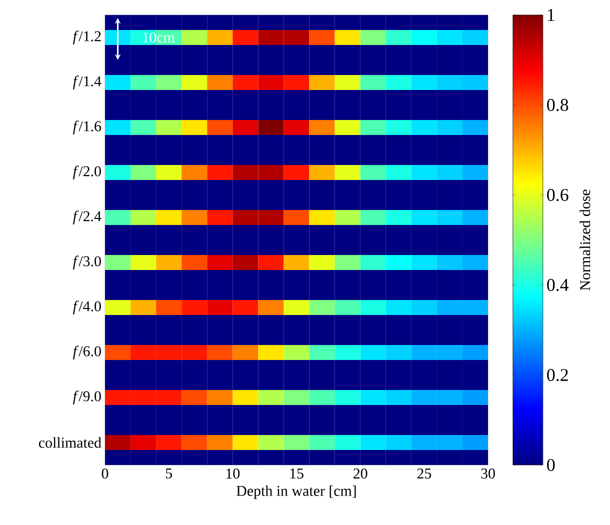 This screenshot has height=525, width=610. I want to click on y-tick-label: f/2.4, so click(87, 217).